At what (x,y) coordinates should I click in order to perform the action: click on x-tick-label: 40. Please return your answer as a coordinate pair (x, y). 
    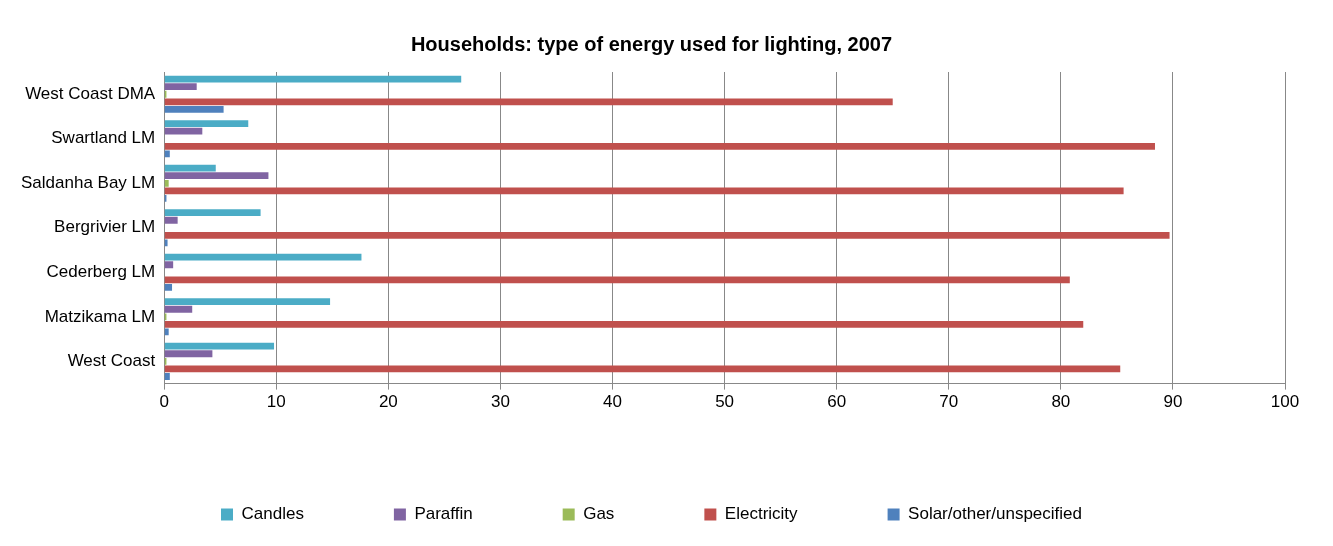
    Looking at the image, I should click on (612, 402).